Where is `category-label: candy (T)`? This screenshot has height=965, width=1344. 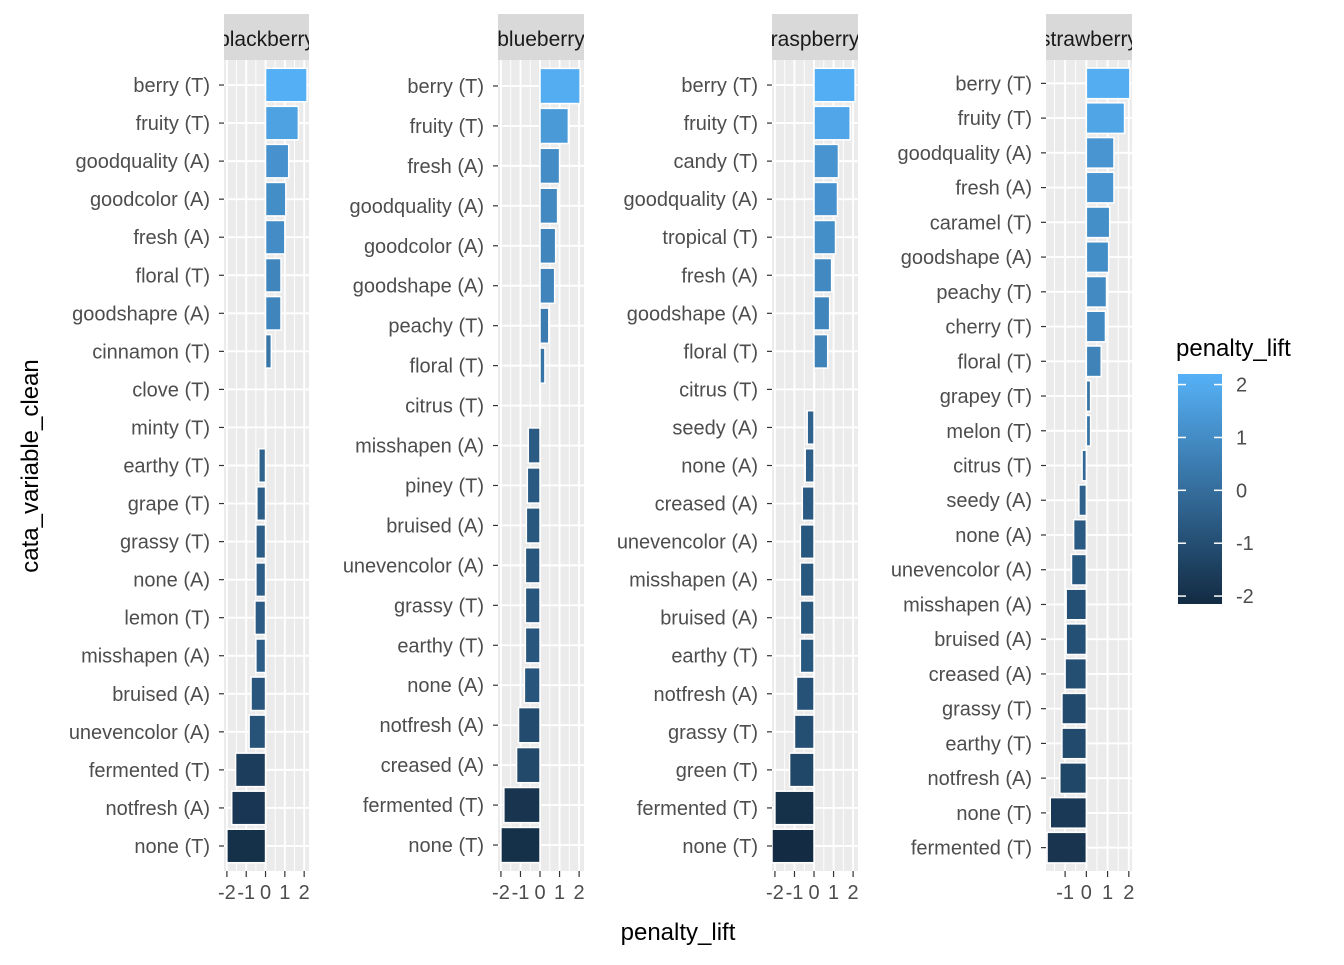
category-label: candy (T) is located at coordinates (716, 162).